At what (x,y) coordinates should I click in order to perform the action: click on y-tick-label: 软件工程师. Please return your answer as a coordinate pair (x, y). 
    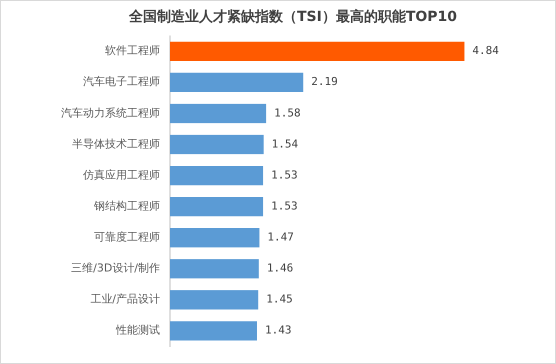
    Looking at the image, I should click on (132, 51).